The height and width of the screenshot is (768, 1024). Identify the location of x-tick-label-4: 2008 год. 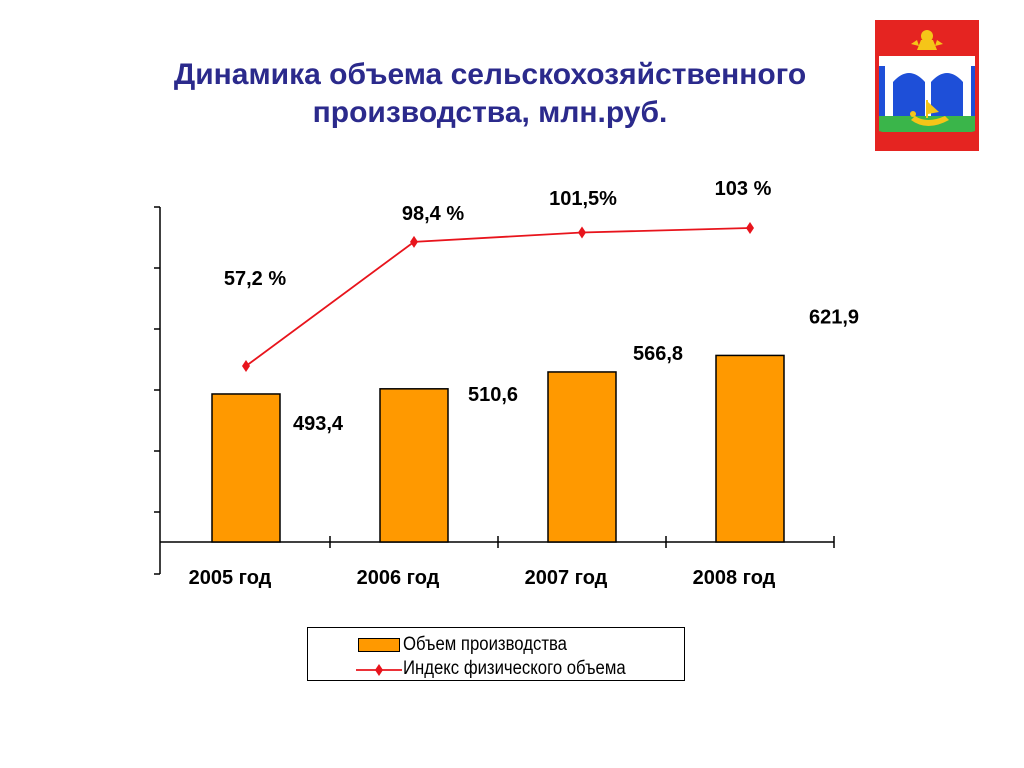
(734, 578).